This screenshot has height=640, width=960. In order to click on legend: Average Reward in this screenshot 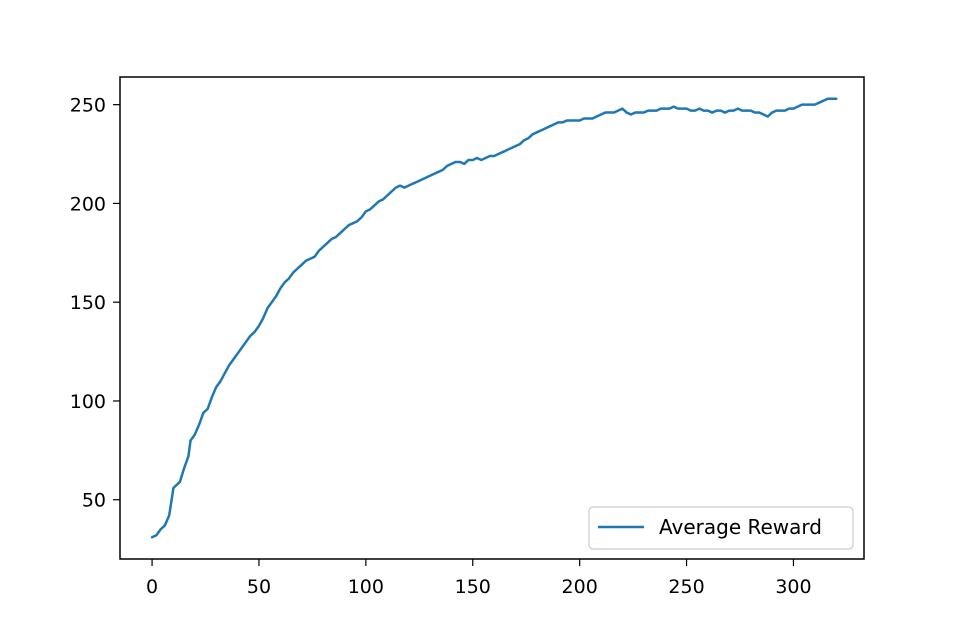, I will do `click(721, 528)`.